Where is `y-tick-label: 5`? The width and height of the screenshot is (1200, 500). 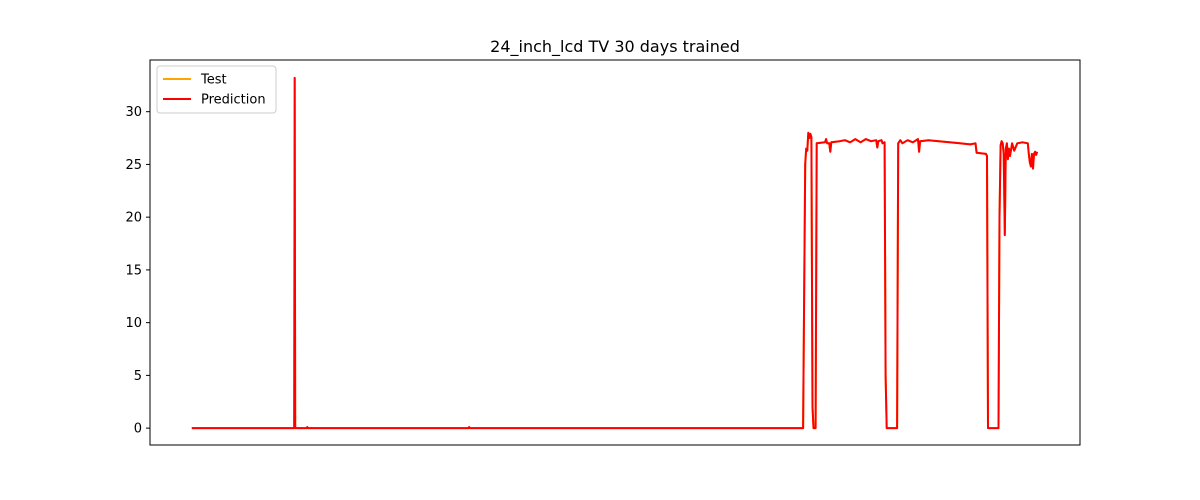 y-tick-label: 5 is located at coordinates (138, 376).